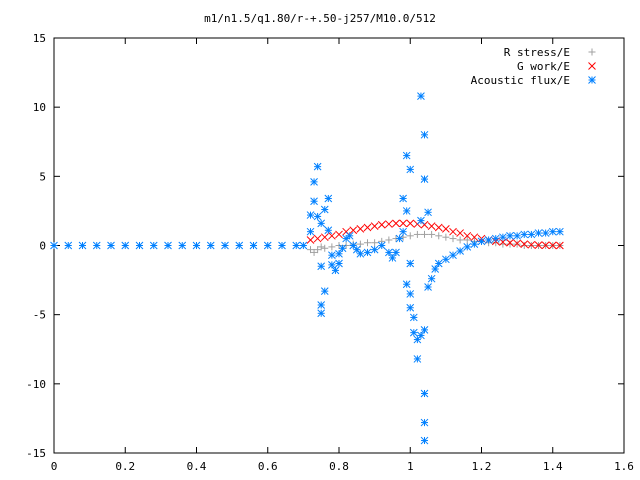 This screenshot has height=480, width=640. Describe the element at coordinates (54, 466) in the screenshot. I see `x-tick-label: 0` at that location.